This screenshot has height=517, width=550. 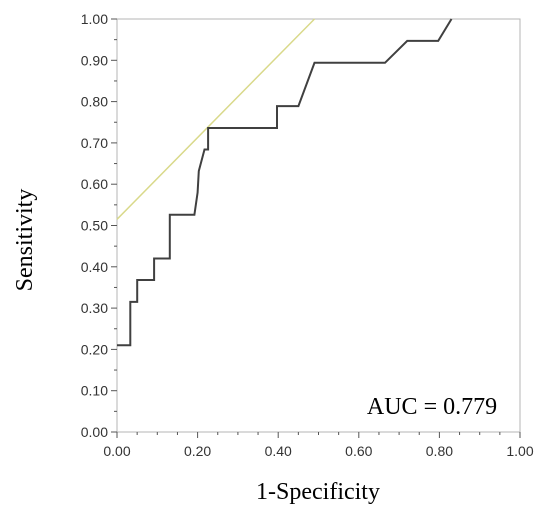 What do you see at coordinates (439, 451) in the screenshot?
I see `x-tick-label: 0.80` at bounding box center [439, 451].